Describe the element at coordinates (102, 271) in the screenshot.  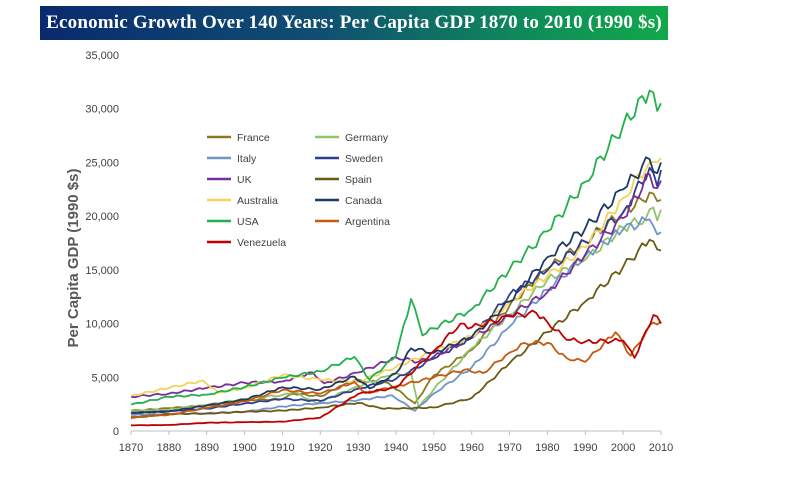
I see `y-tick-label: 15,000` at that location.